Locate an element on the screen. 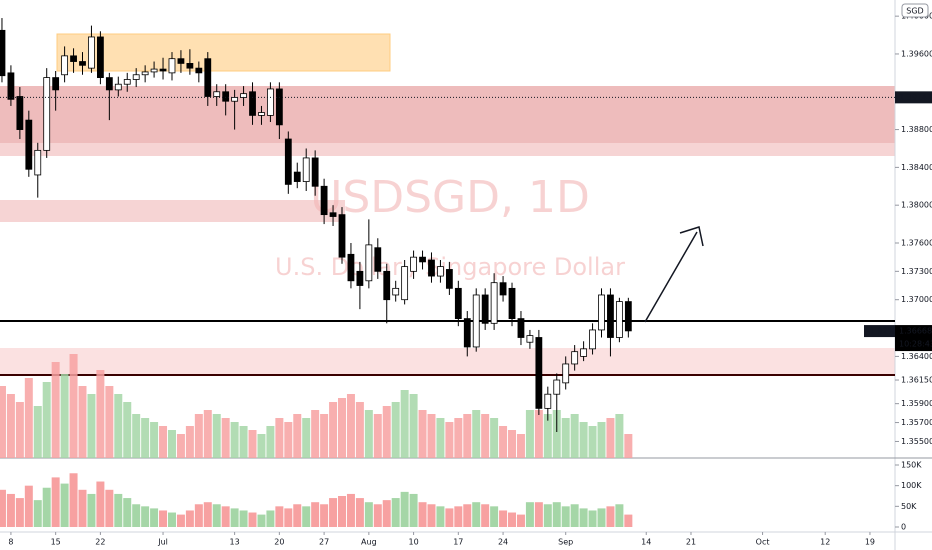 This screenshot has width=932, height=550. forecast-arrow is located at coordinates (671, 277).